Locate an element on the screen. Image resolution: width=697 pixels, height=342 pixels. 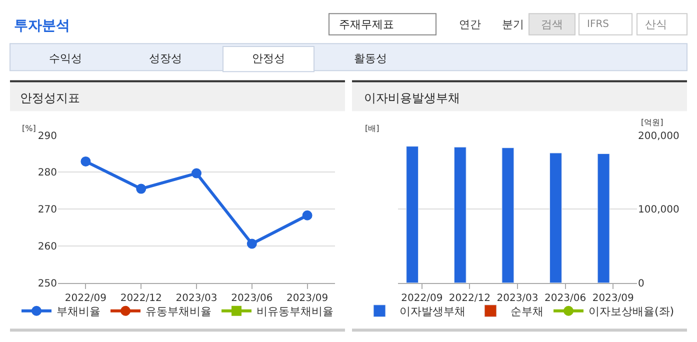
y-tick-label: 270 is located at coordinates (47, 210).